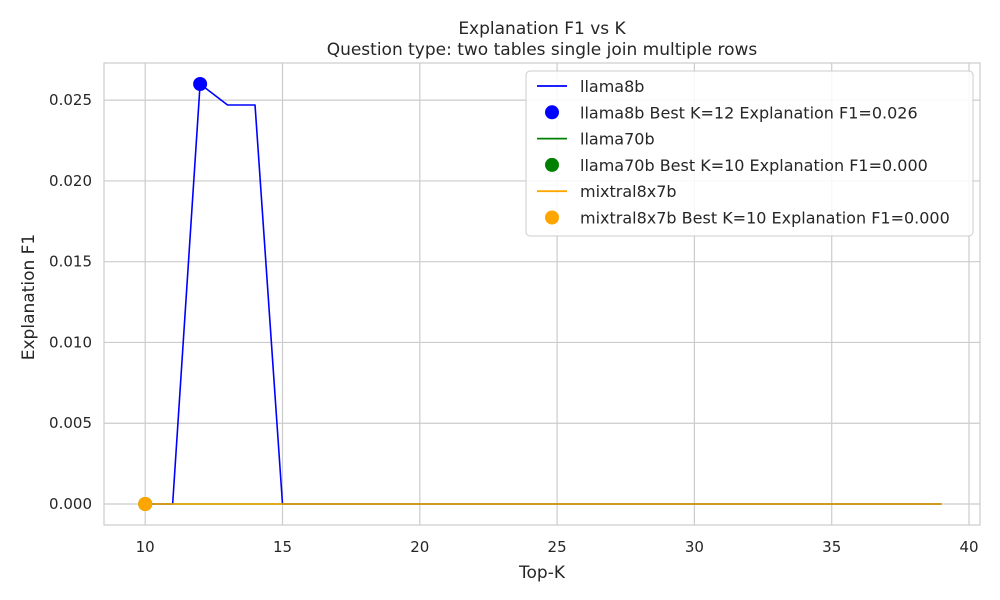 The image size is (1000, 600). I want to click on y-tick-label: 0.000, so click(70, 504).